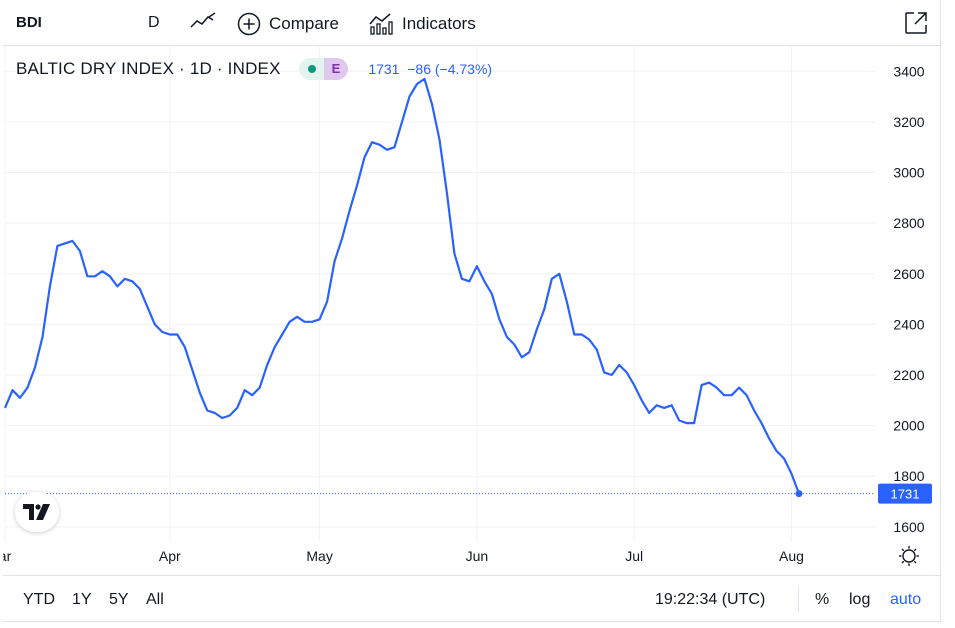 The image size is (955, 628). I want to click on x-tick-label-5: Aug, so click(791, 556).